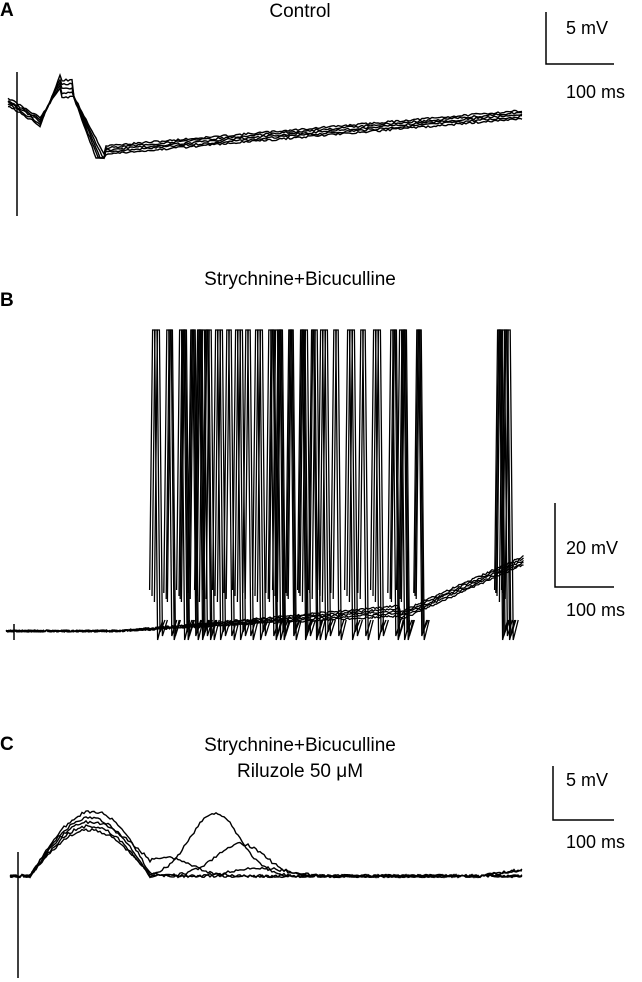 The image size is (642, 982). I want to click on panel-a-scale-bar, so click(579, 38).